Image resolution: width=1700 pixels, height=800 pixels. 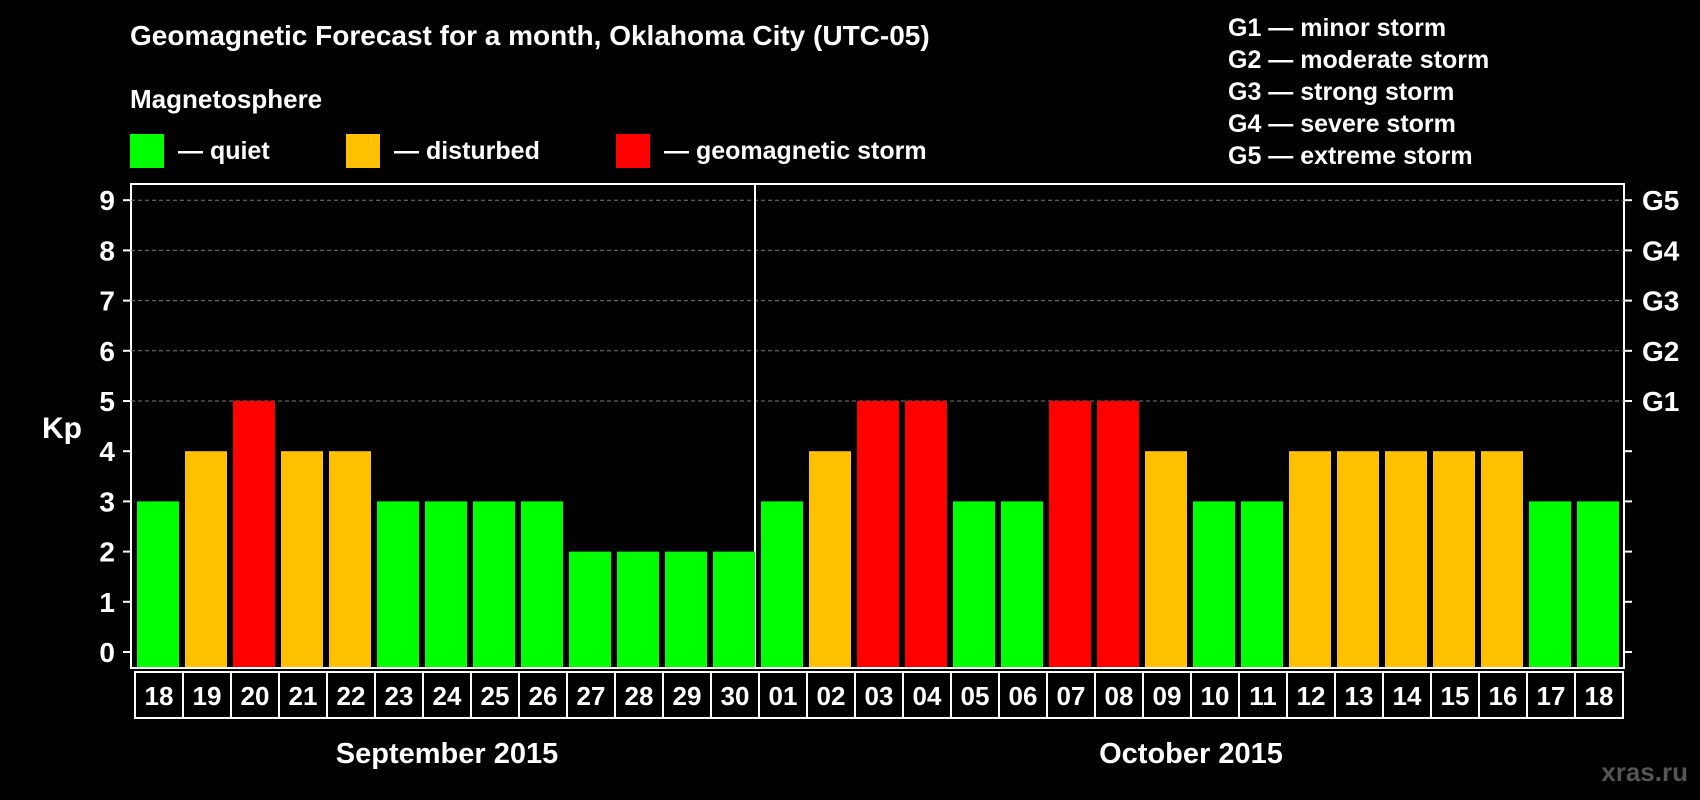 What do you see at coordinates (1119, 696) in the screenshot?
I see `x-tick-label-20: 08` at bounding box center [1119, 696].